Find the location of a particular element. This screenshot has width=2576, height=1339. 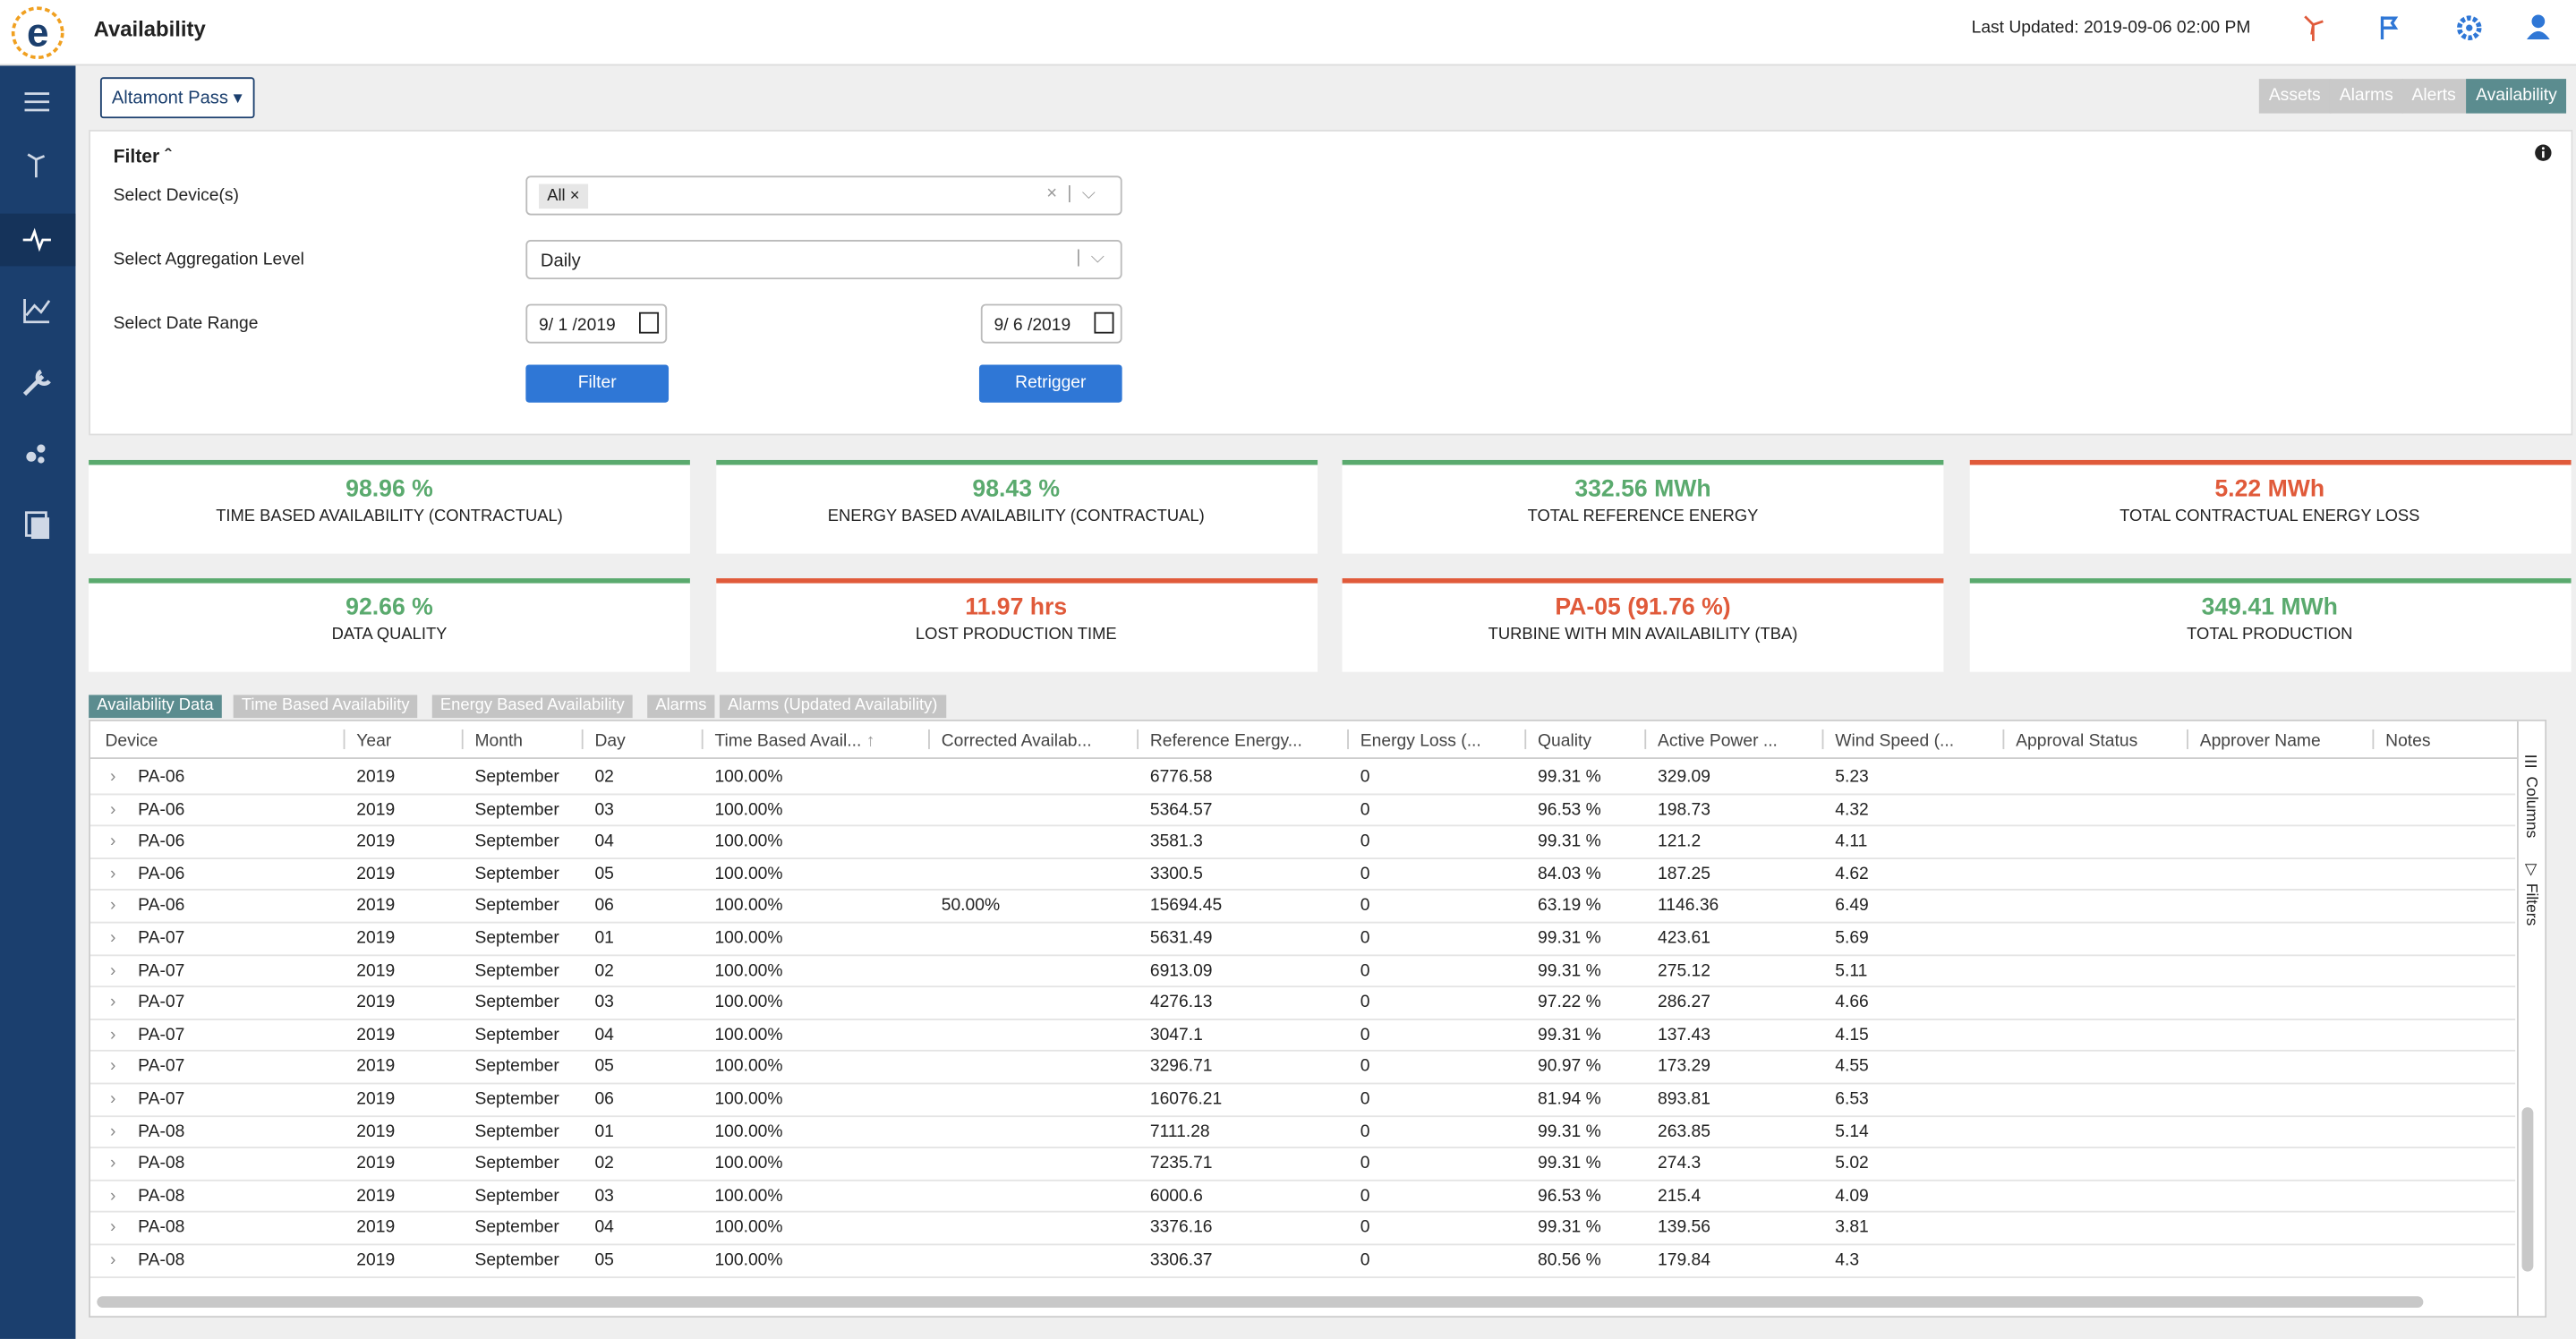

nav-tab: Alerts is located at coordinates (2433, 96).